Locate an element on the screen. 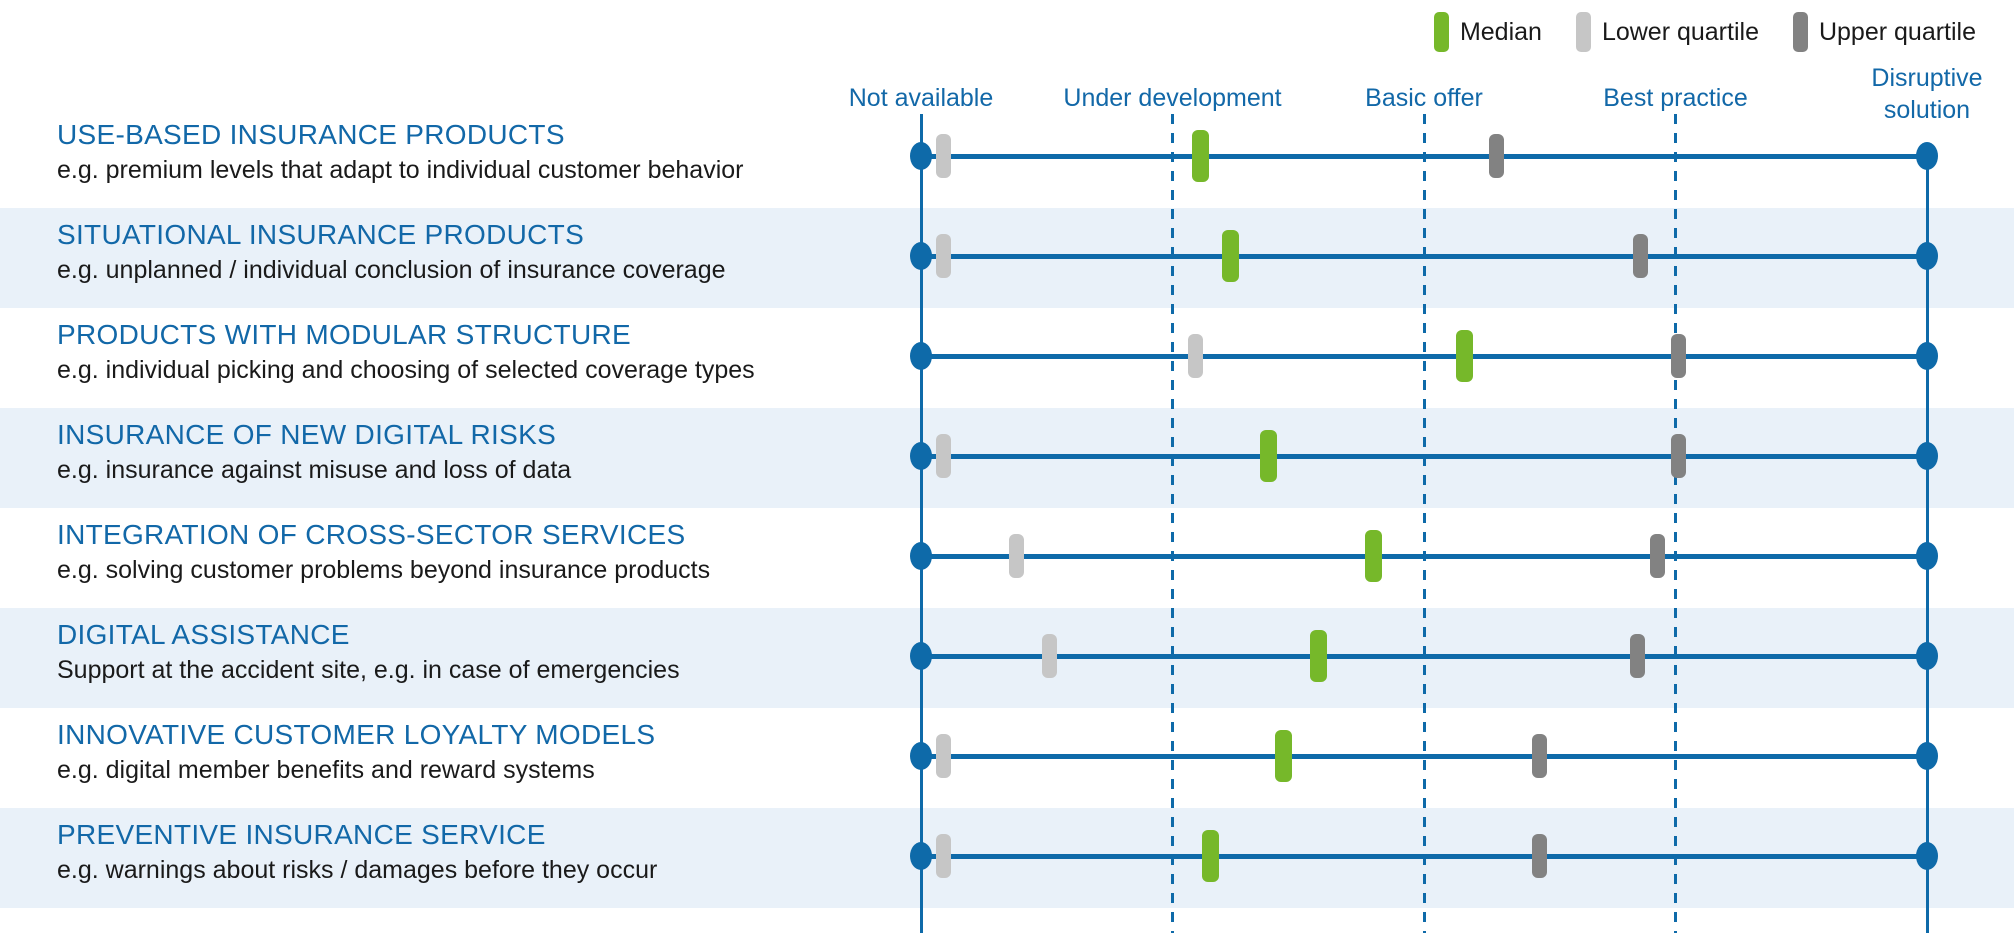 The height and width of the screenshot is (945, 2014). scale-label-basic-offer: Basic offer is located at coordinates (1424, 98).